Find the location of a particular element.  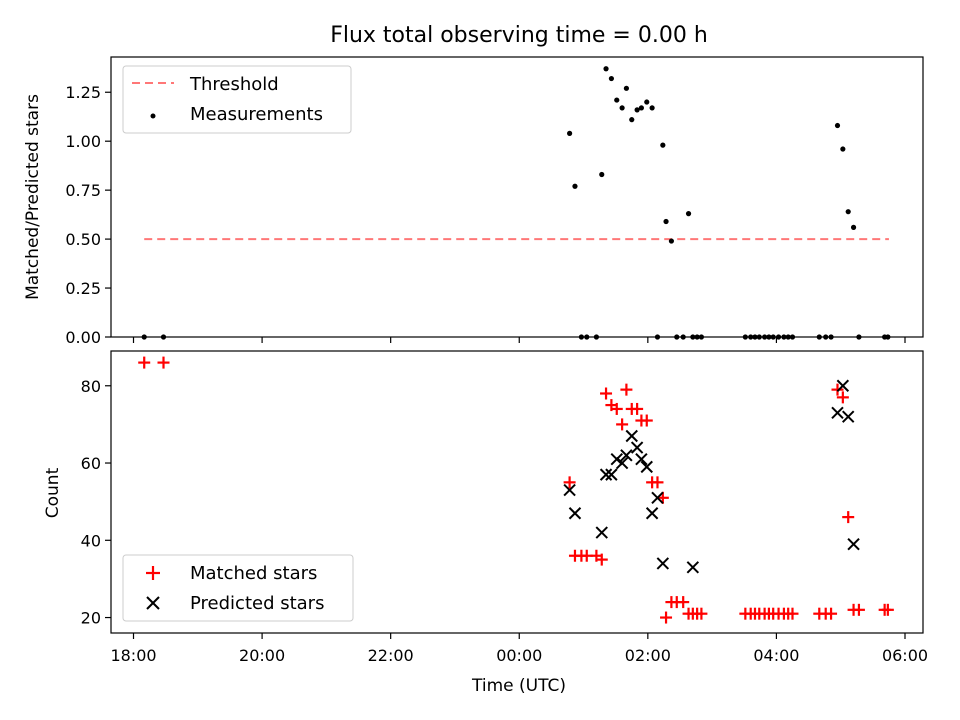

bottom-legend-box is located at coordinates (238, 588).